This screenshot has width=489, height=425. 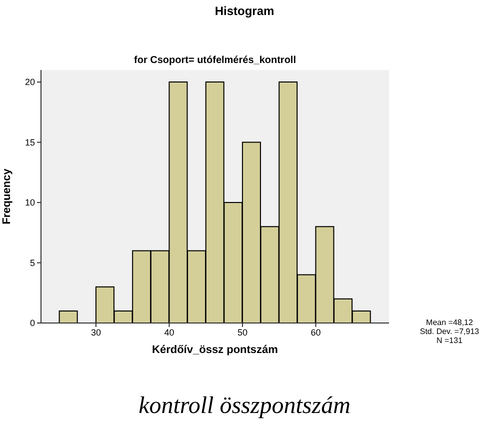 I want to click on text: Std. Dev. =7,913, so click(x=449, y=331).